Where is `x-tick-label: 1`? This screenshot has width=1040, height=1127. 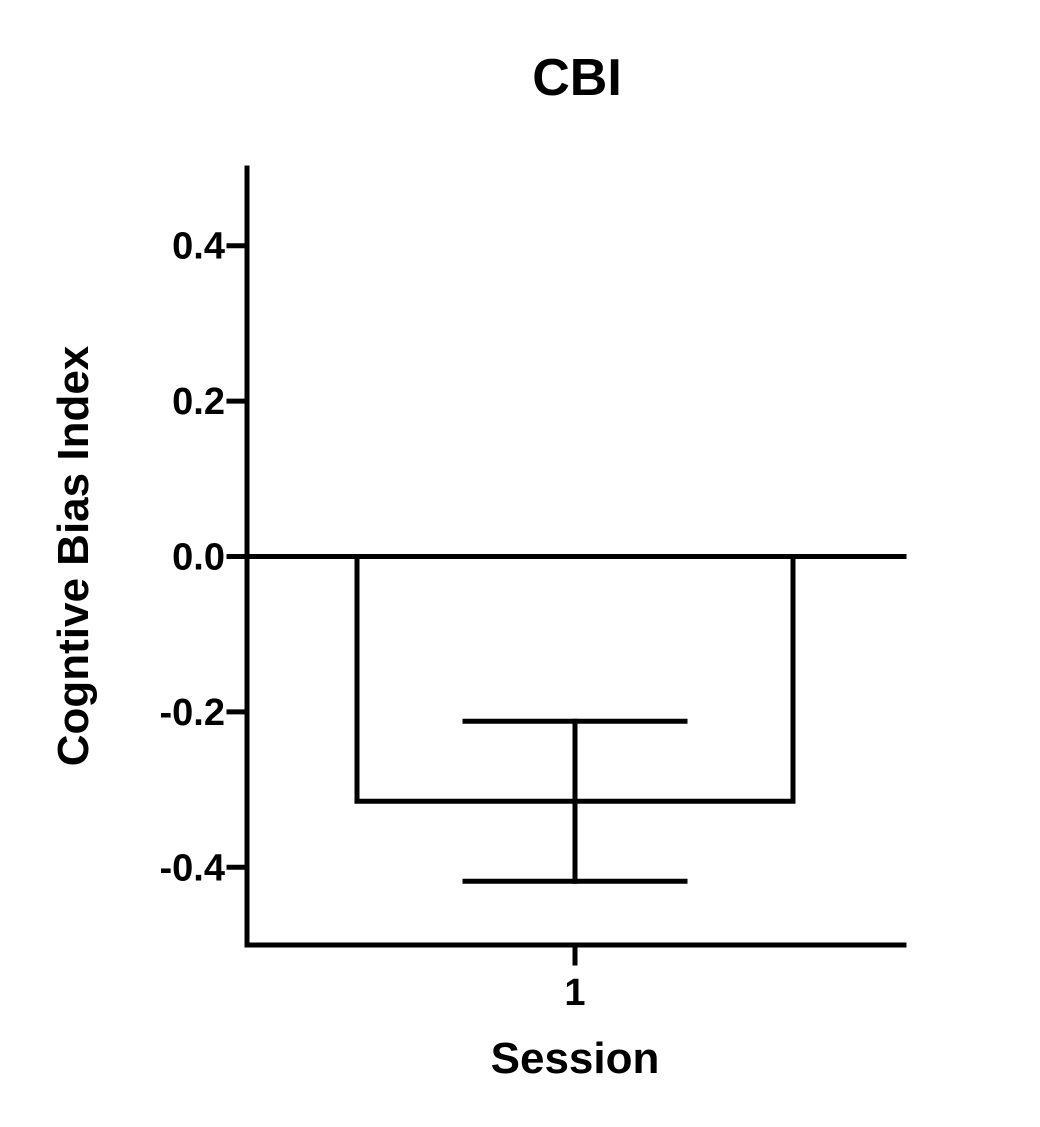
x-tick-label: 1 is located at coordinates (574, 993).